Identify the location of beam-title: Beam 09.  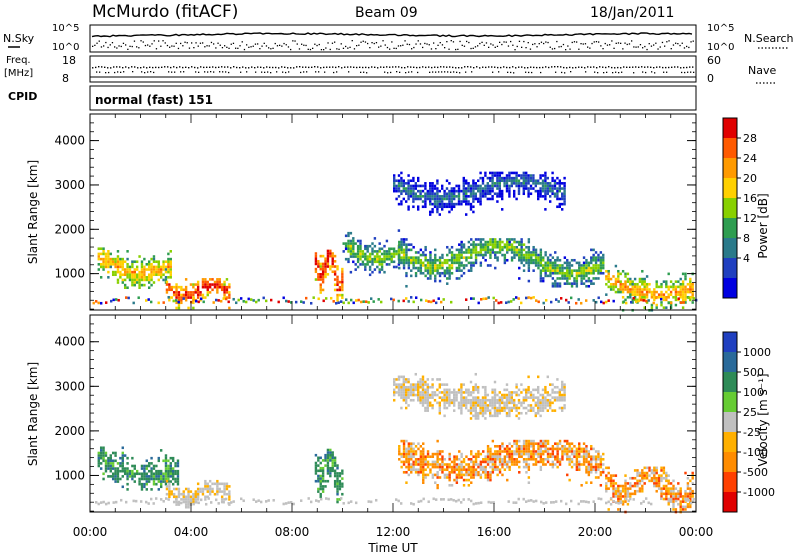
(386, 13).